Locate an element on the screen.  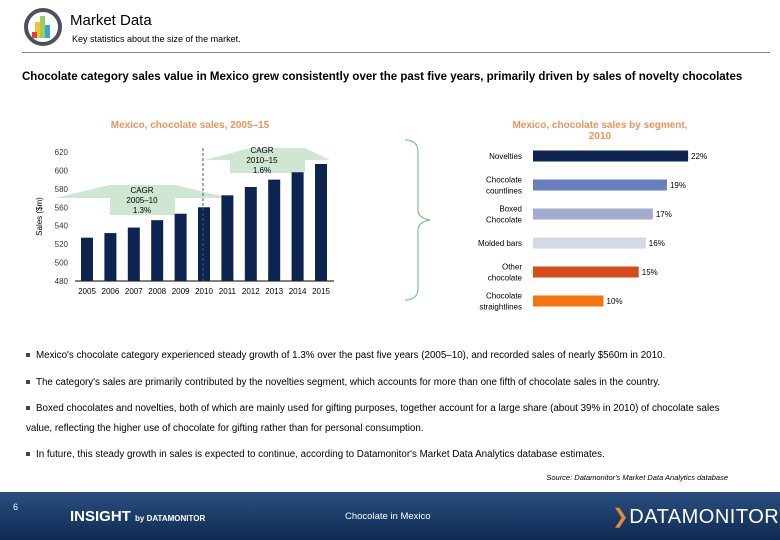
x-tick-label: 2007 is located at coordinates (134, 291).